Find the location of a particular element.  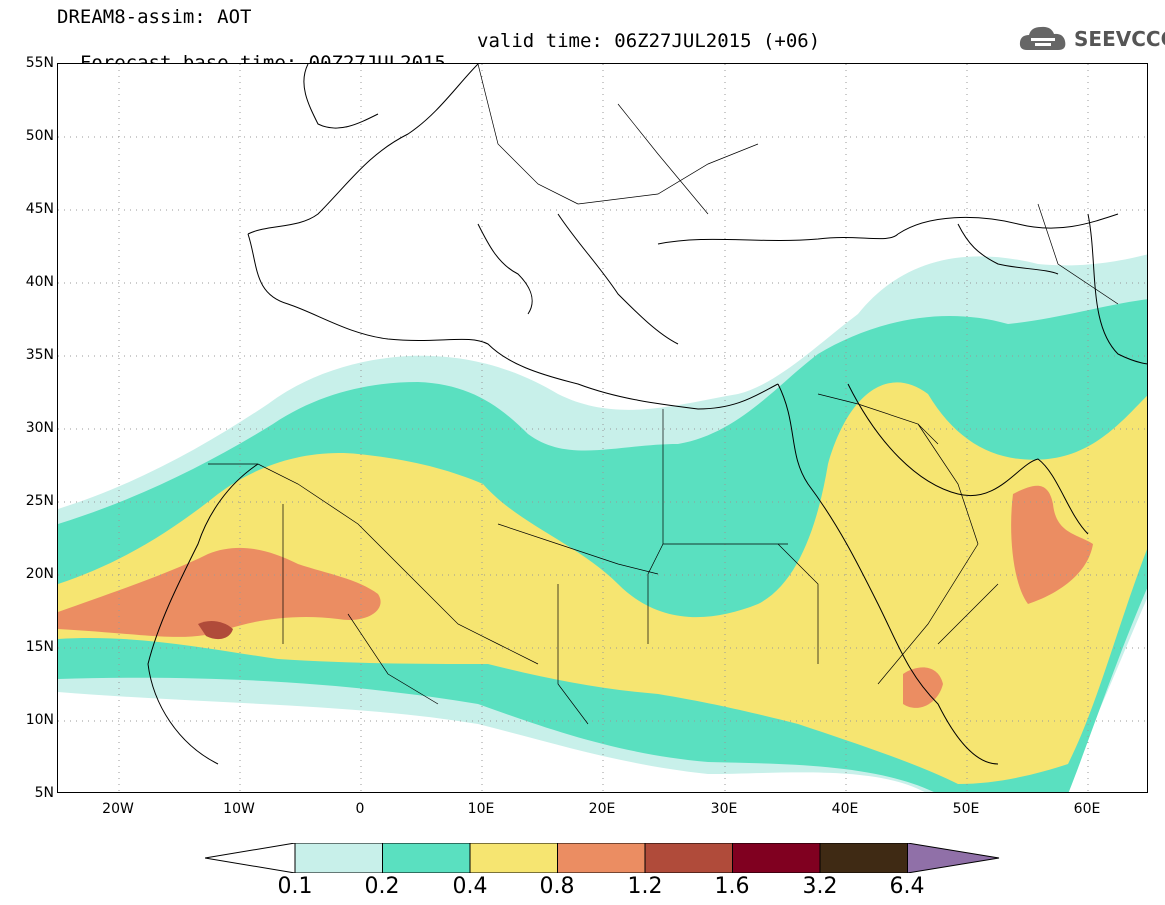

lon-label: 10W is located at coordinates (239, 809).